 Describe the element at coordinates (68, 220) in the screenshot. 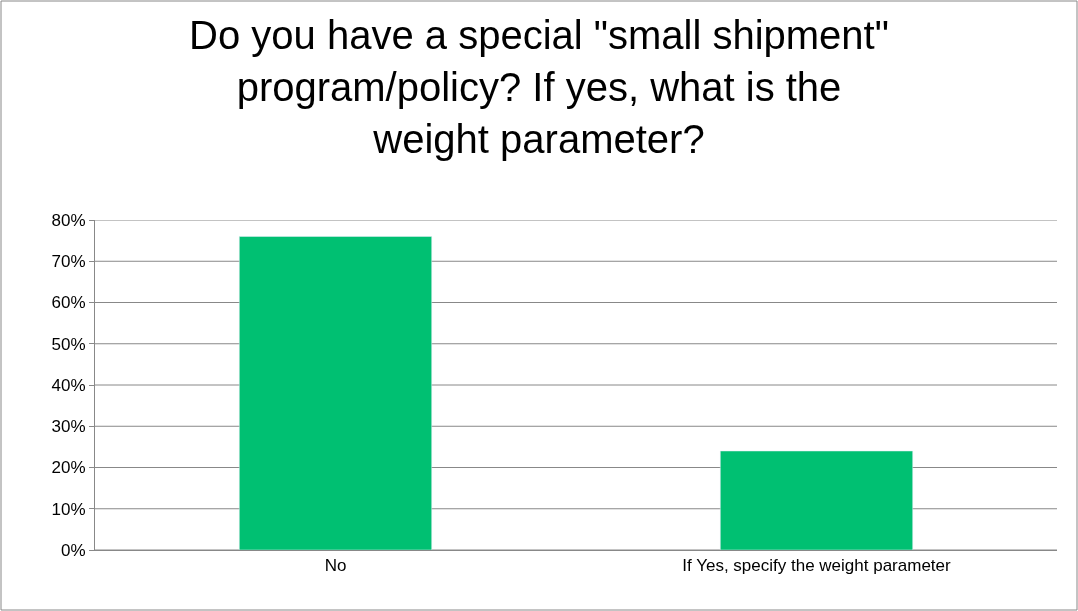

I see `y-tick-label: 80%` at that location.